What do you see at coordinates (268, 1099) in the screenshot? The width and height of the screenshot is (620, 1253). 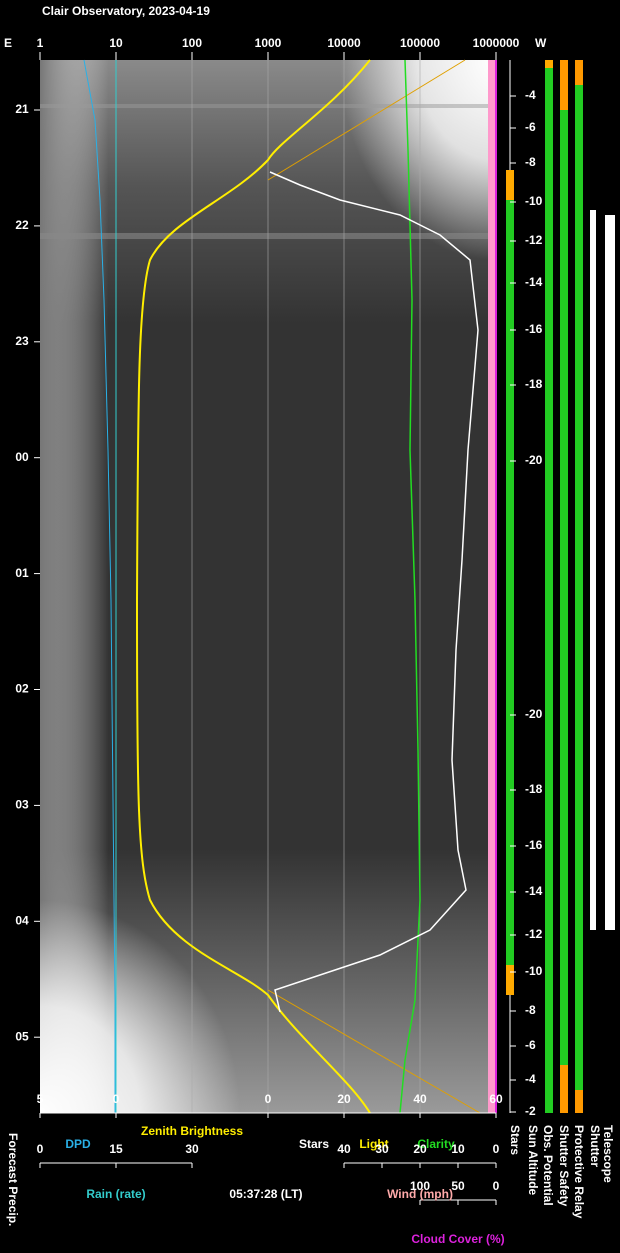 I see `stars-tick-label: 0` at bounding box center [268, 1099].